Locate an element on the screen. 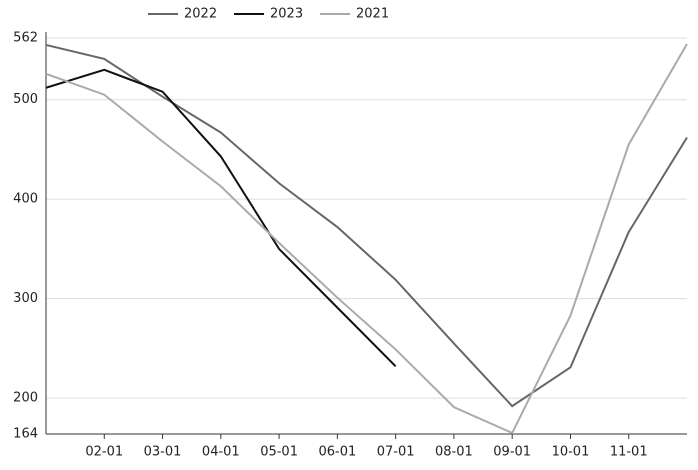  x-tick-label: 09-01 is located at coordinates (512, 452).